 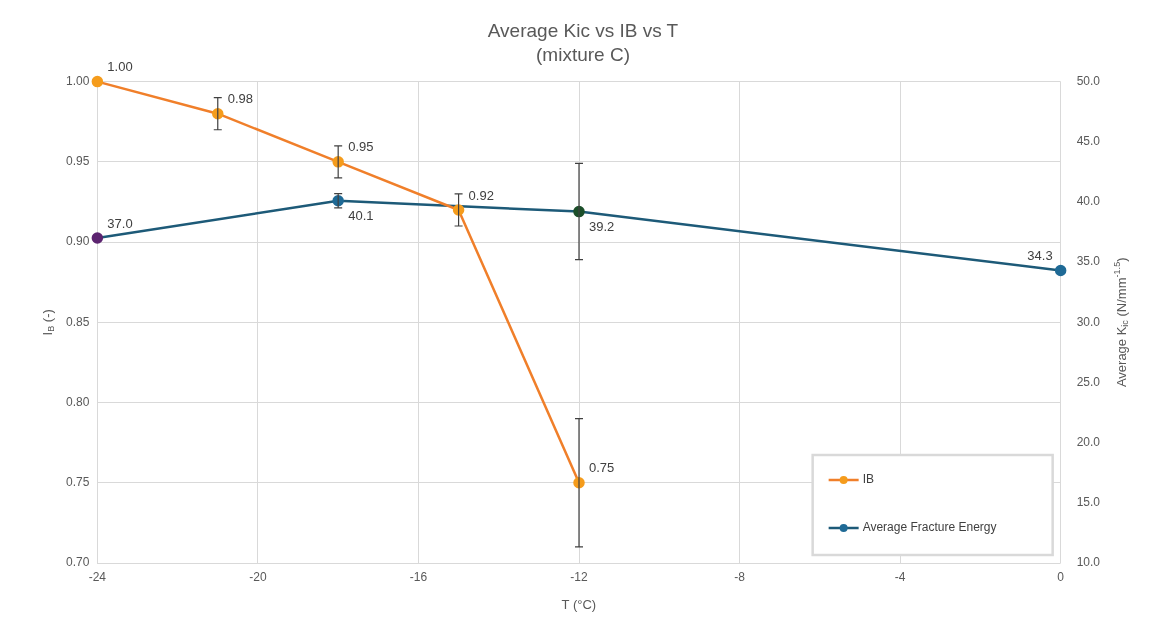 I want to click on x-tick-label: 0, so click(x=1061, y=577).